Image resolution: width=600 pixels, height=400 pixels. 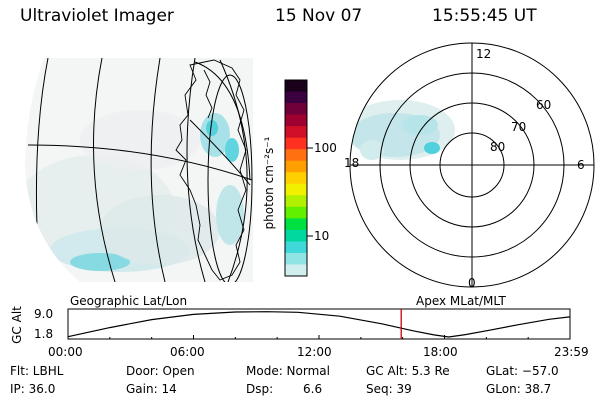 I want to click on status-dsp-value: 6.6, so click(x=313, y=389).